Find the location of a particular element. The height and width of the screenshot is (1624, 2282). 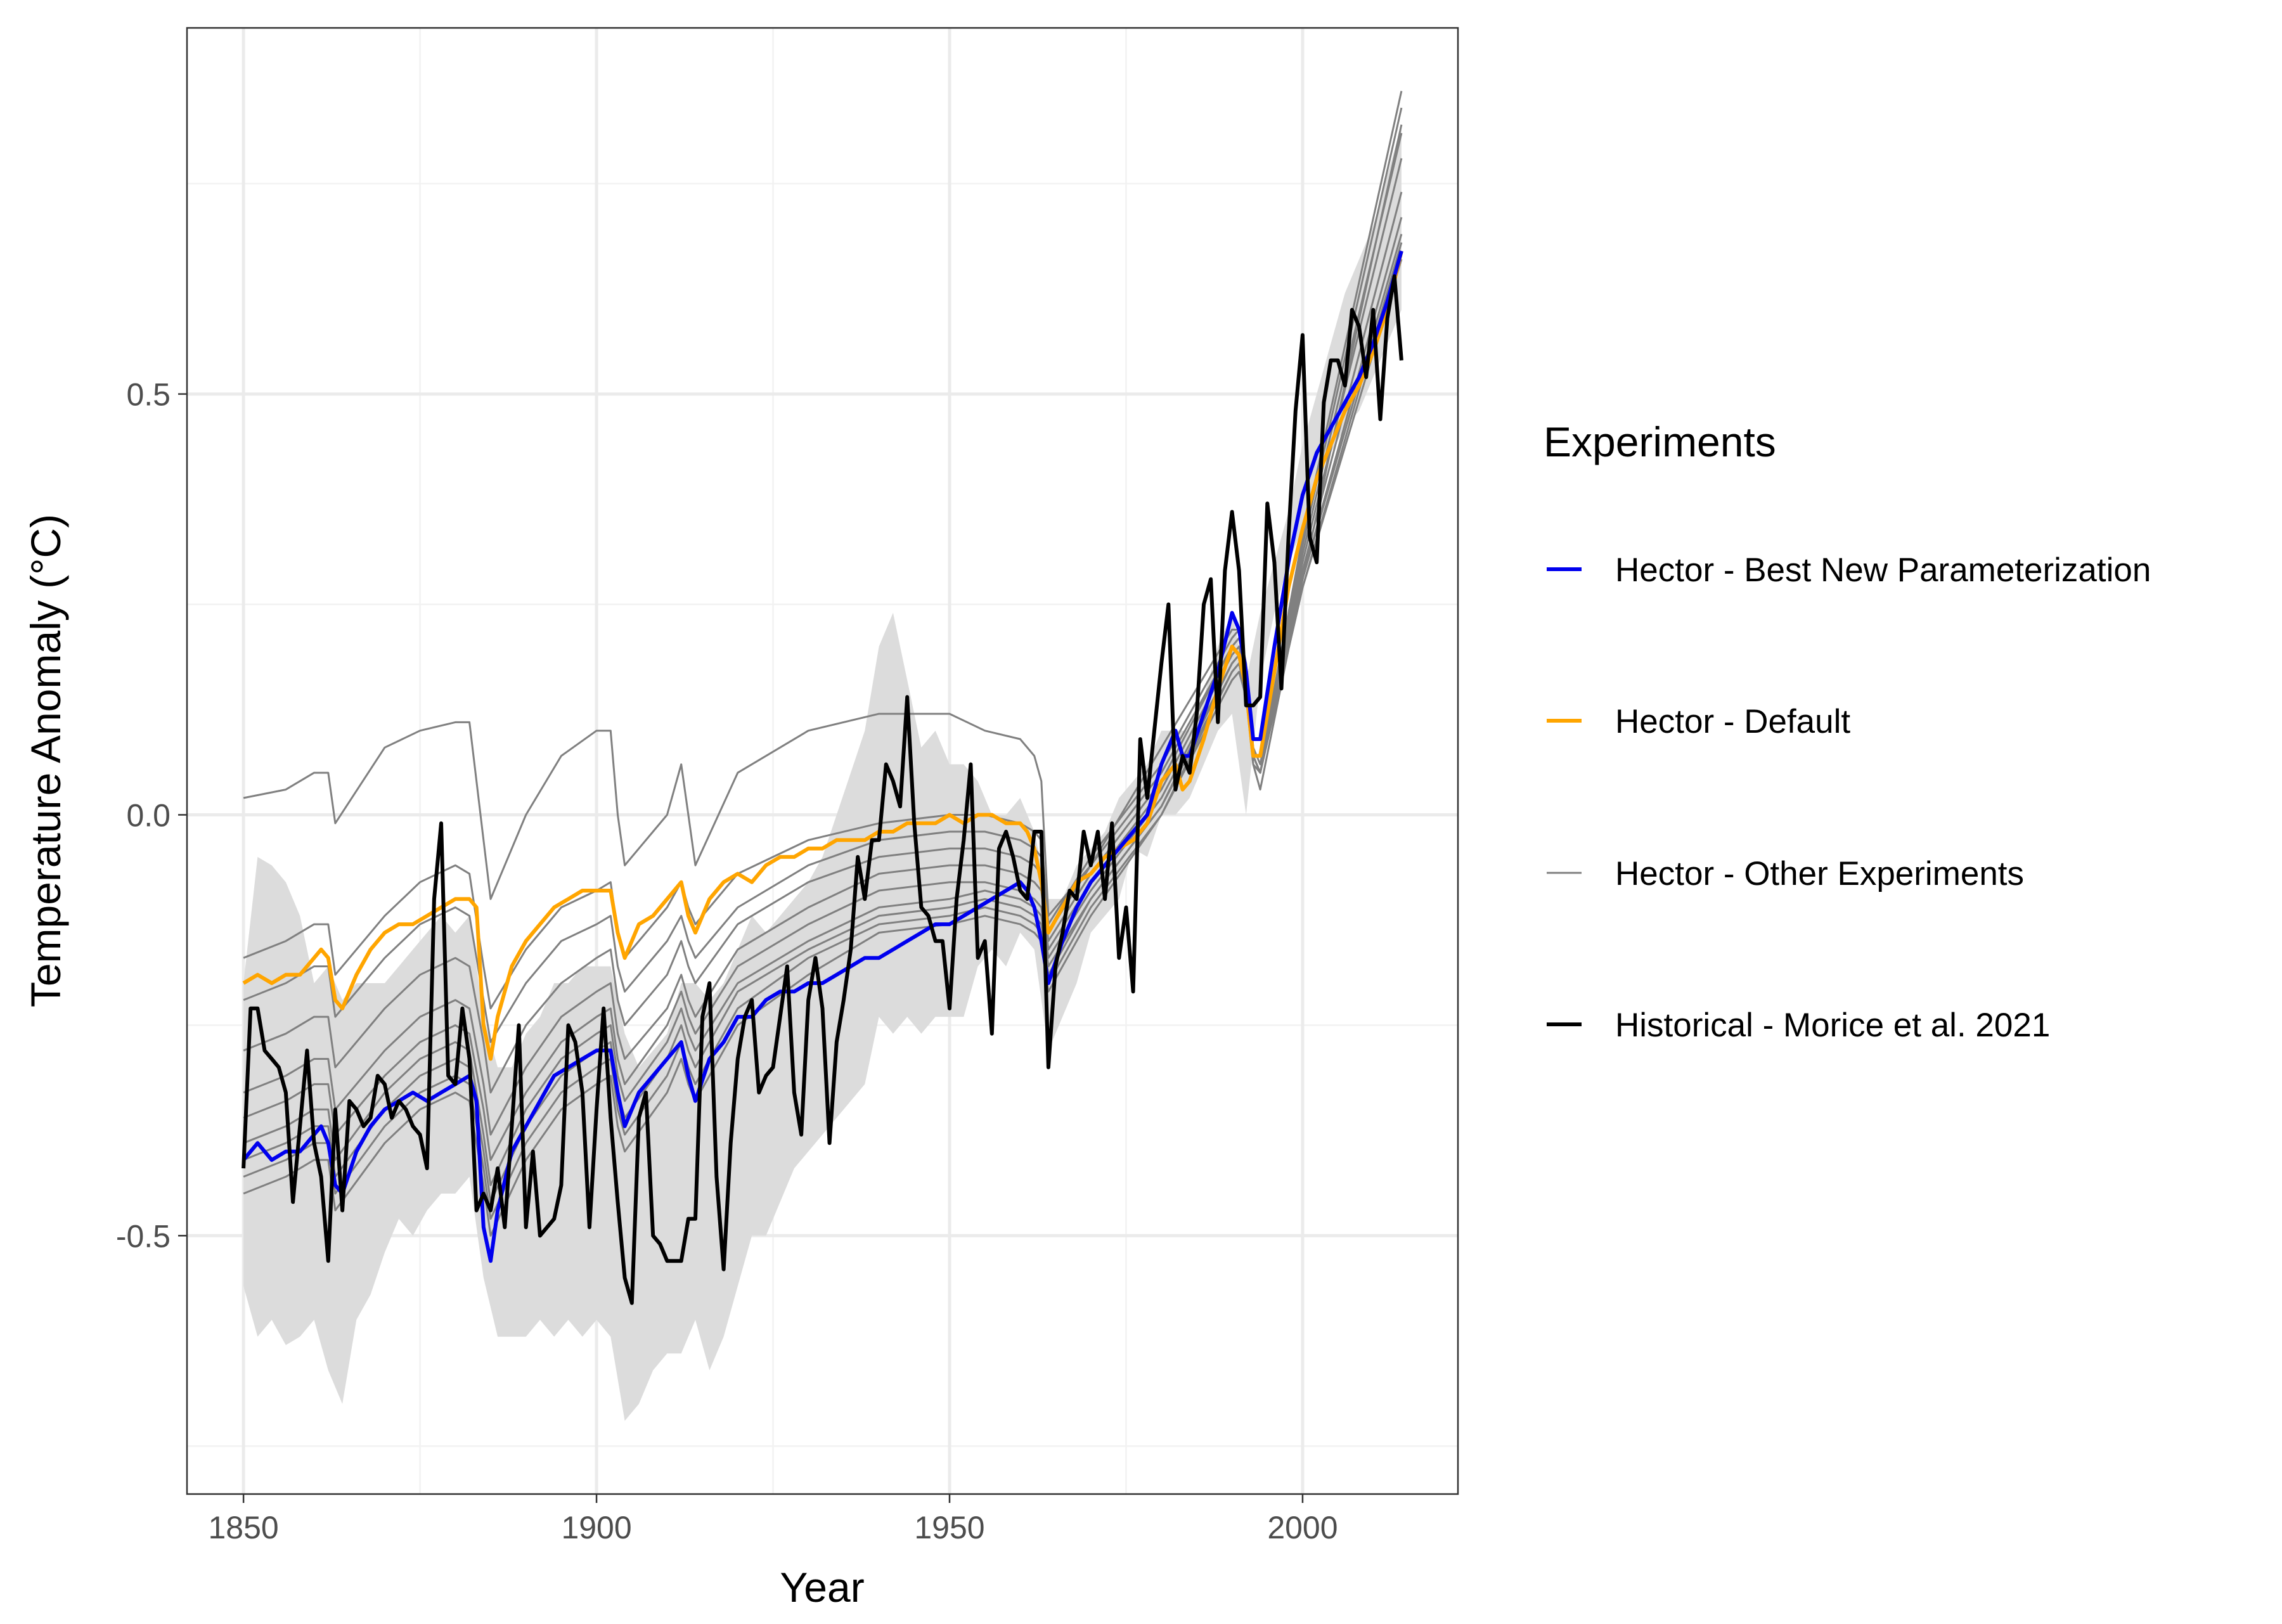

legend-label-default: Hector - Default is located at coordinates (1732, 722).